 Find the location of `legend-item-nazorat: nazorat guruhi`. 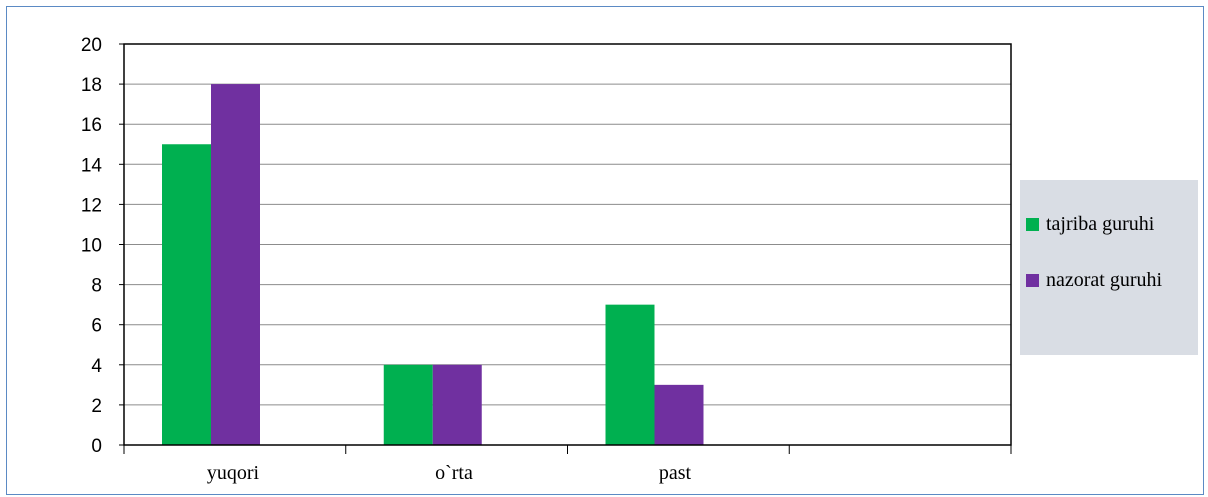

legend-item-nazorat: nazorat guruhi is located at coordinates (1109, 280).